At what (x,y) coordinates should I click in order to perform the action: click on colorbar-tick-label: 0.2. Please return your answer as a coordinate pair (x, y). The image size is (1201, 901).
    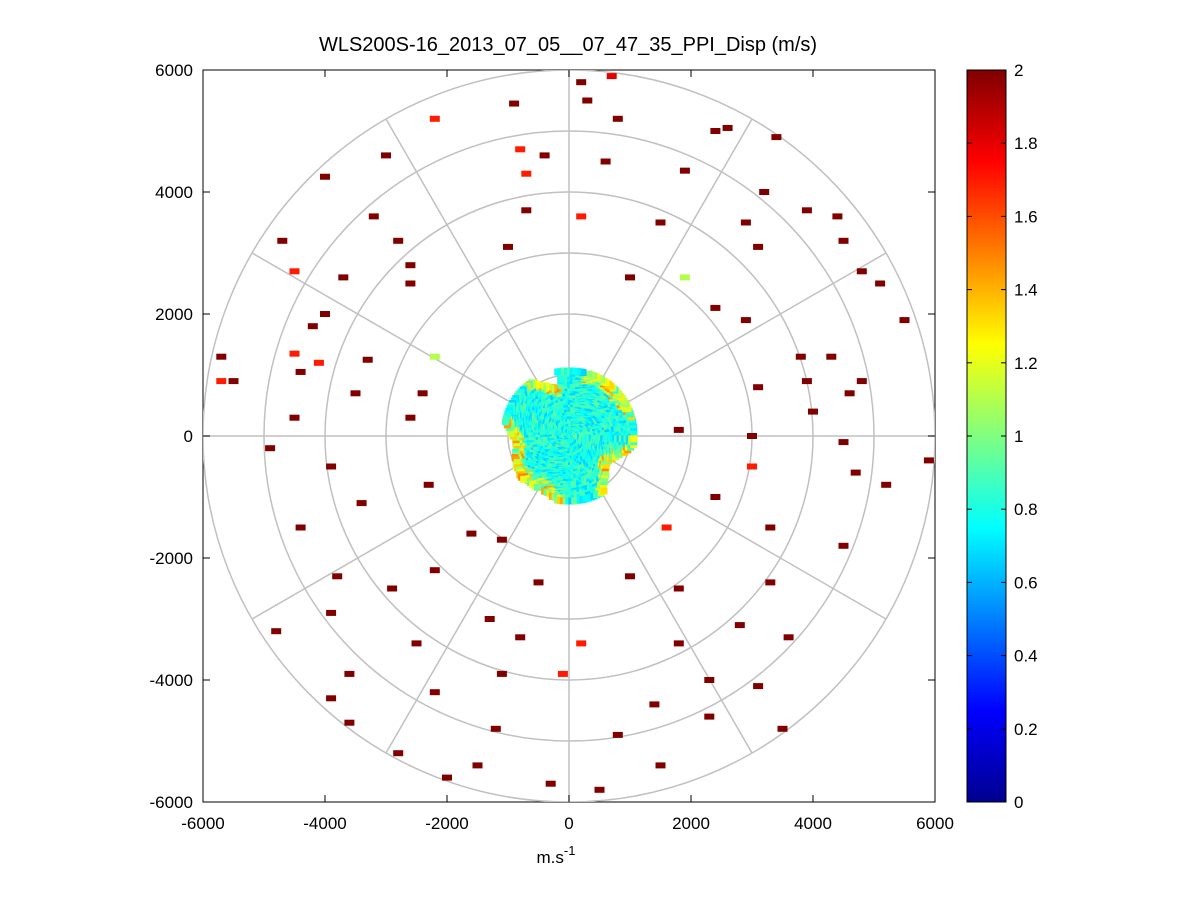
    Looking at the image, I should click on (1026, 729).